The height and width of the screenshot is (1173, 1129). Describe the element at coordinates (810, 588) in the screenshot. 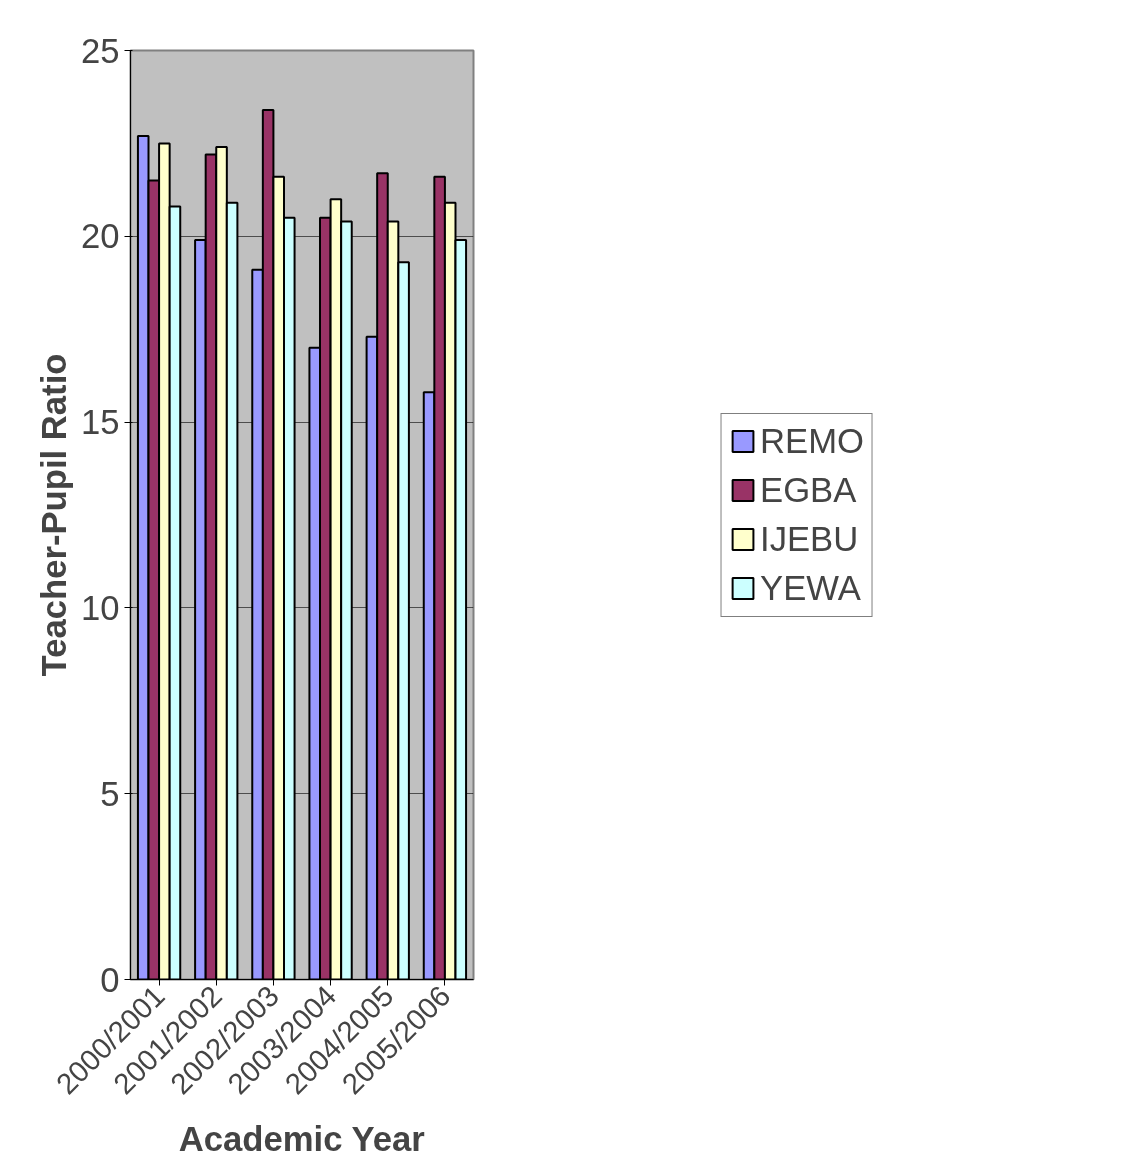

I see `legend-label: YEWA` at that location.